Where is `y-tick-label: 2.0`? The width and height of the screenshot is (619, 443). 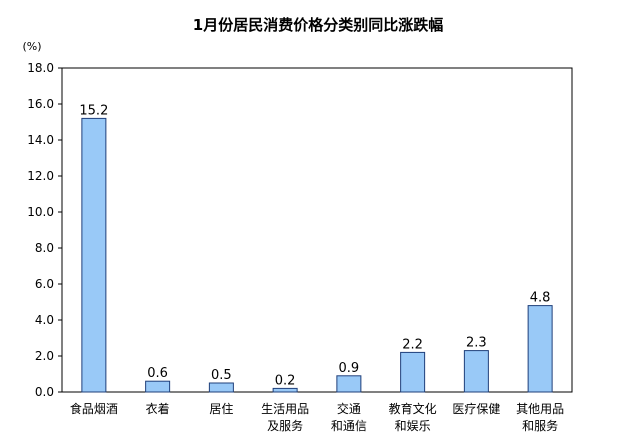 y-tick-label: 2.0 is located at coordinates (44, 356).